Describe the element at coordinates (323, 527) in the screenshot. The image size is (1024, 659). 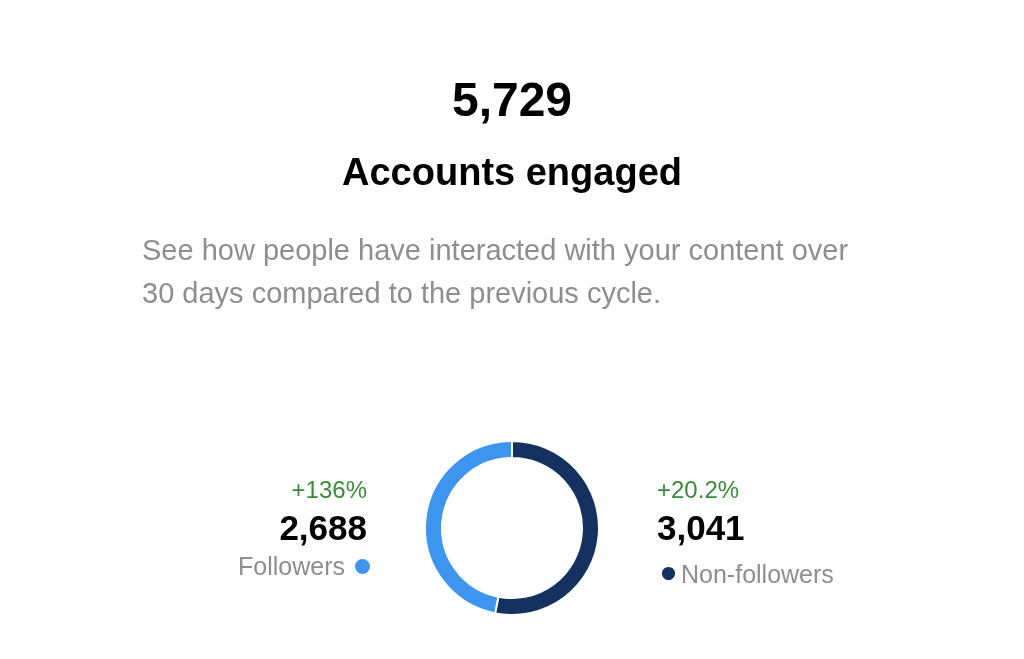
I see `data-label: 2,688` at that location.